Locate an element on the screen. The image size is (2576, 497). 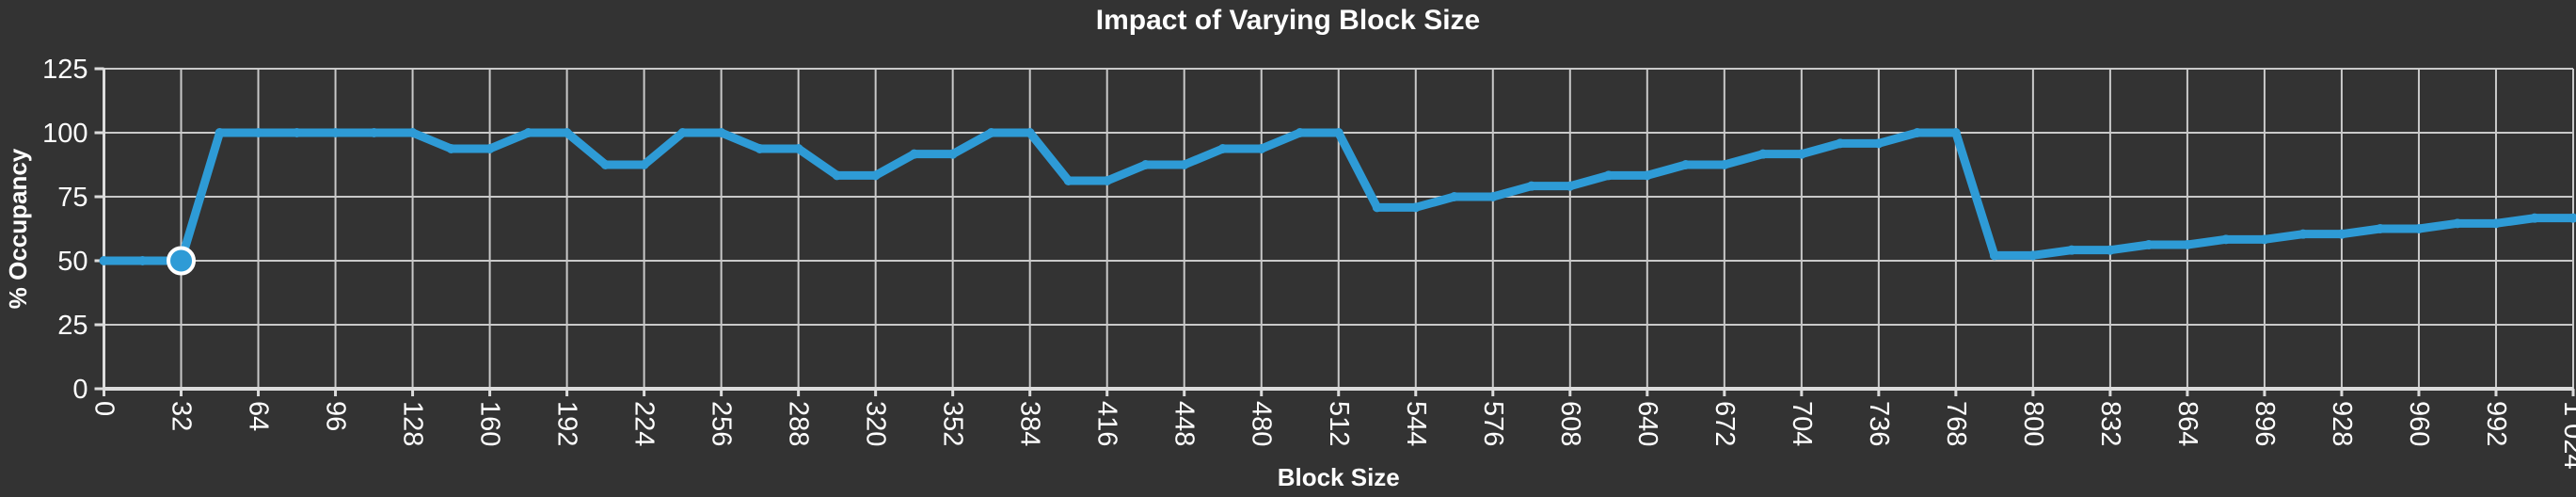
x-tick-label: 480 is located at coordinates (1262, 423).